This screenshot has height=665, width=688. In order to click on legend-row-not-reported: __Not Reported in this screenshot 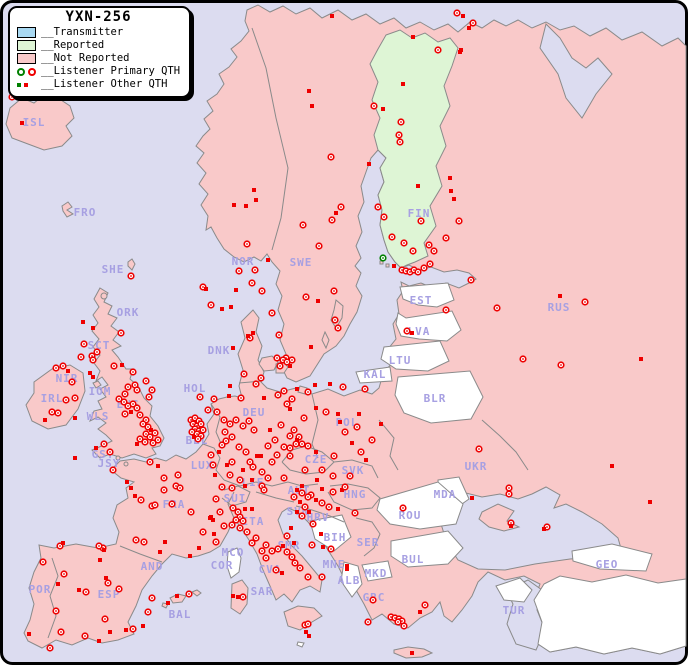, I will do `click(98, 58)`.